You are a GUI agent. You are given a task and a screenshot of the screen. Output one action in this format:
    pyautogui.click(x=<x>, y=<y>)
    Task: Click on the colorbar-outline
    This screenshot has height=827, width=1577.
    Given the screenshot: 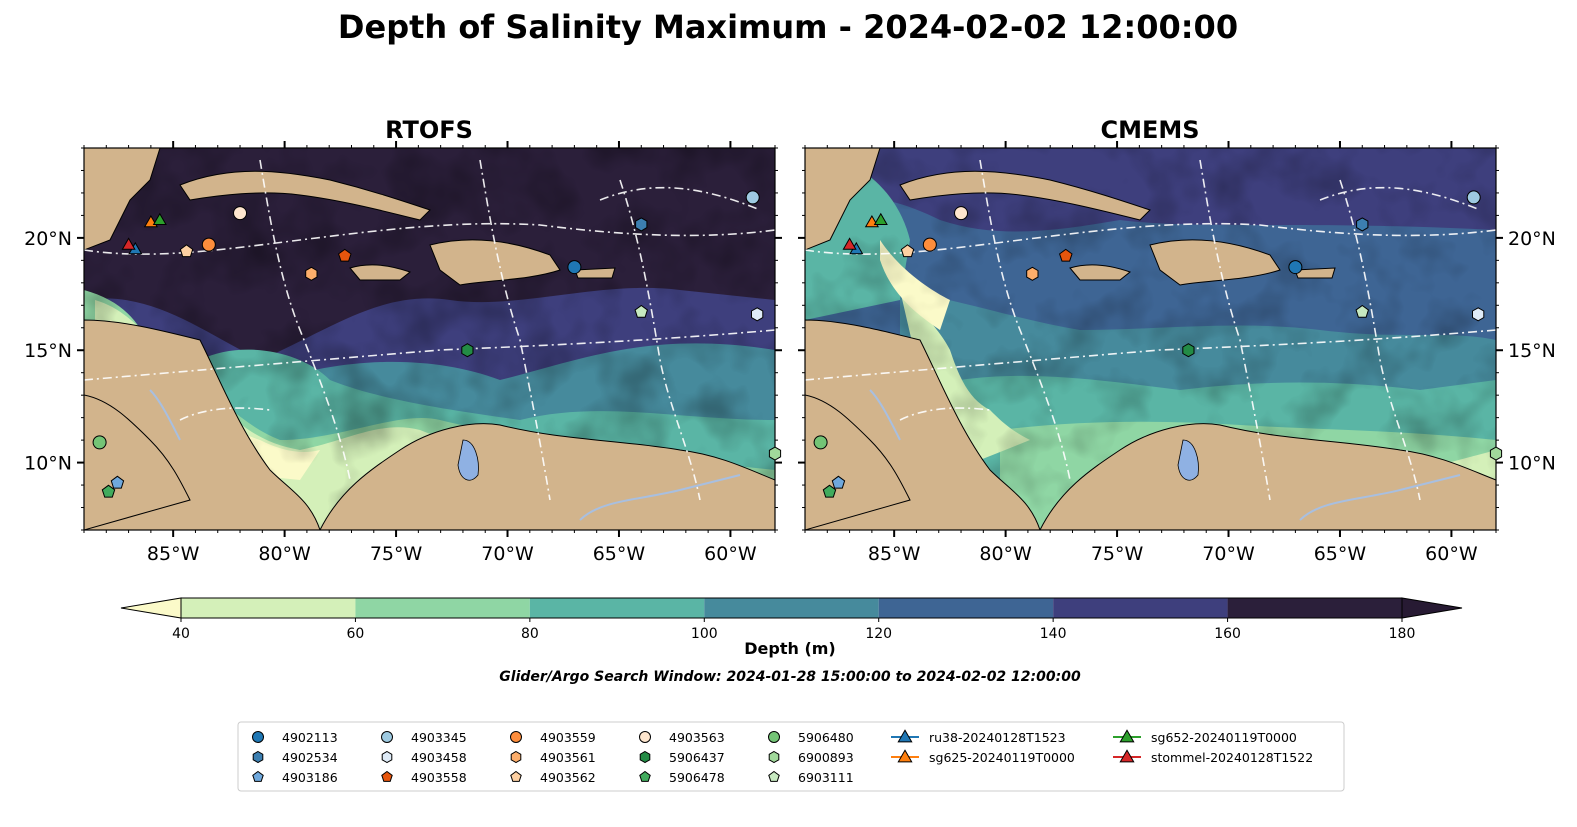 What is the action you would take?
    pyautogui.click(x=791, y=608)
    